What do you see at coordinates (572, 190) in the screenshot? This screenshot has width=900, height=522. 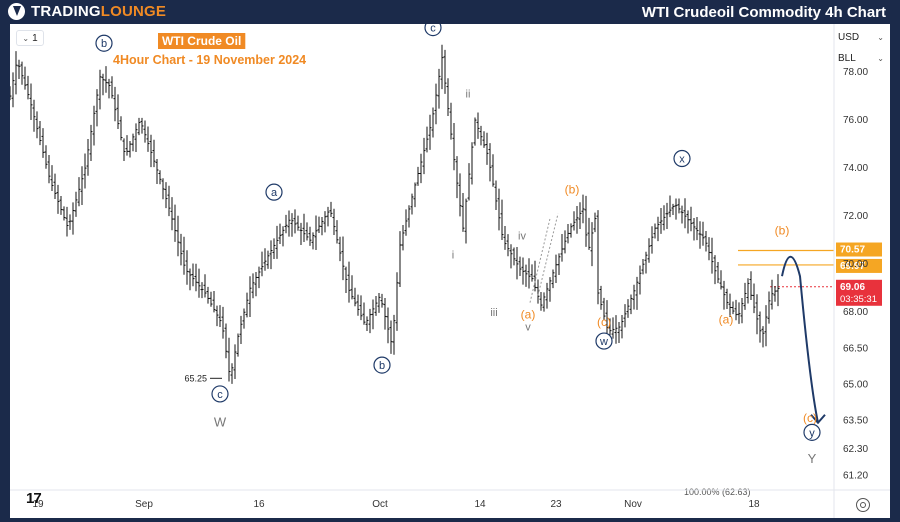 I see `wave-label-orange: (b)` at bounding box center [572, 190].